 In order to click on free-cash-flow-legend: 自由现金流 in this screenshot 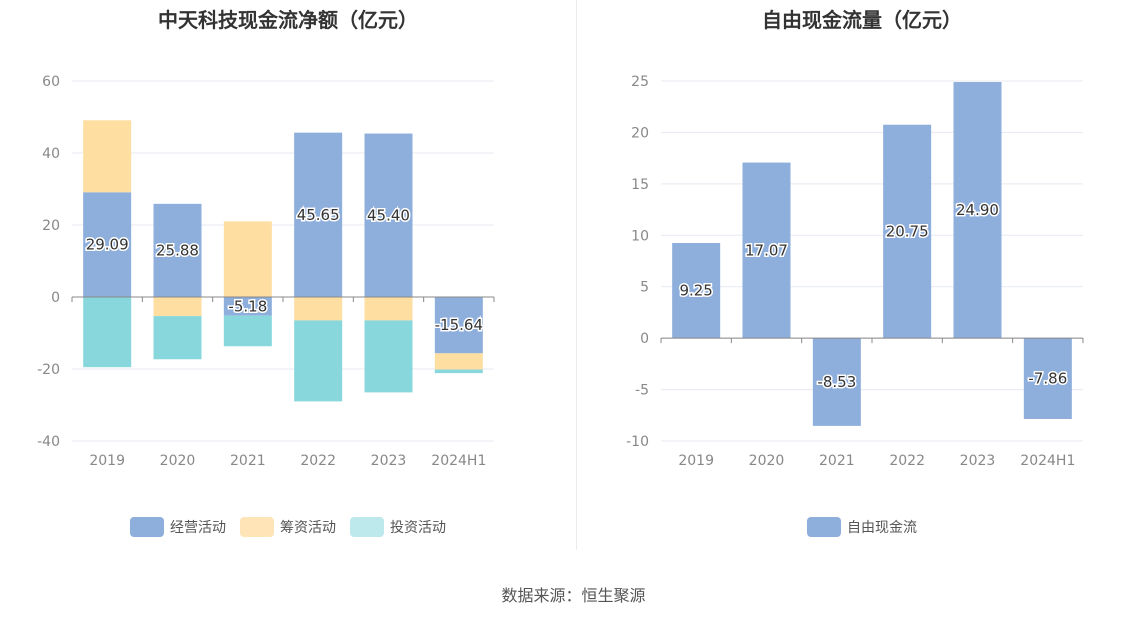, I will do `click(862, 527)`.